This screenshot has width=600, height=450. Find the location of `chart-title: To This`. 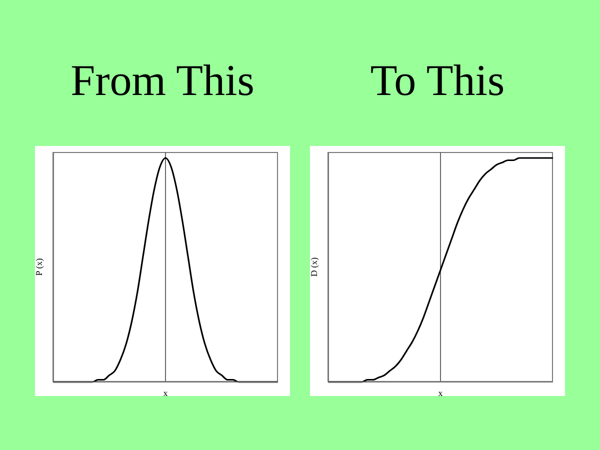

chart-title: To This is located at coordinates (437, 81).